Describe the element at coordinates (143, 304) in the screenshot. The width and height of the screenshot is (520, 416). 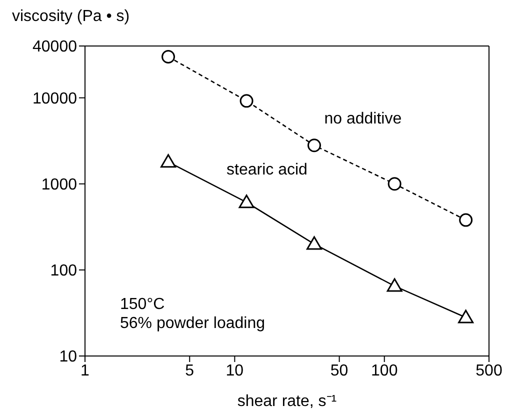
I see `annotation: 150°C` at that location.